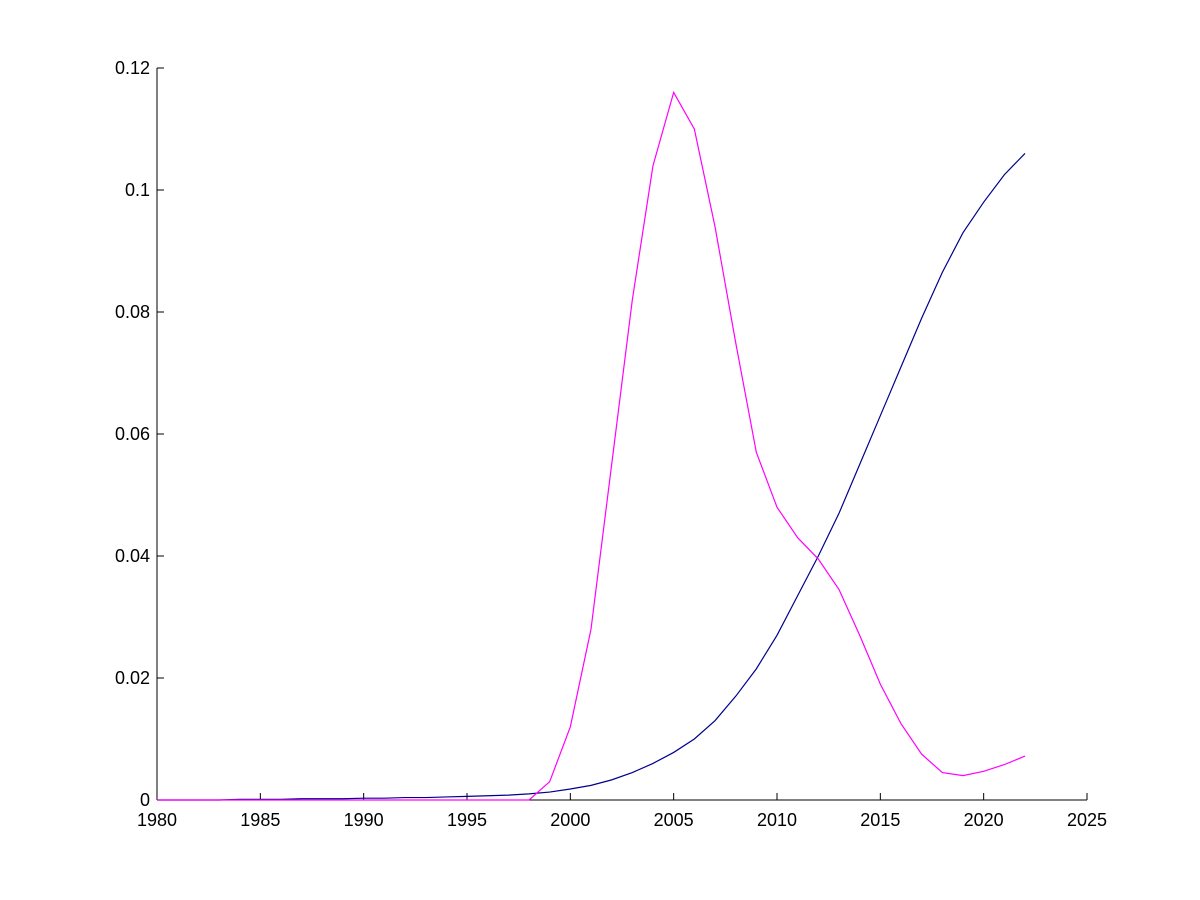 The image size is (1200, 900). I want to click on y-tick-label: 0.1, so click(137, 190).